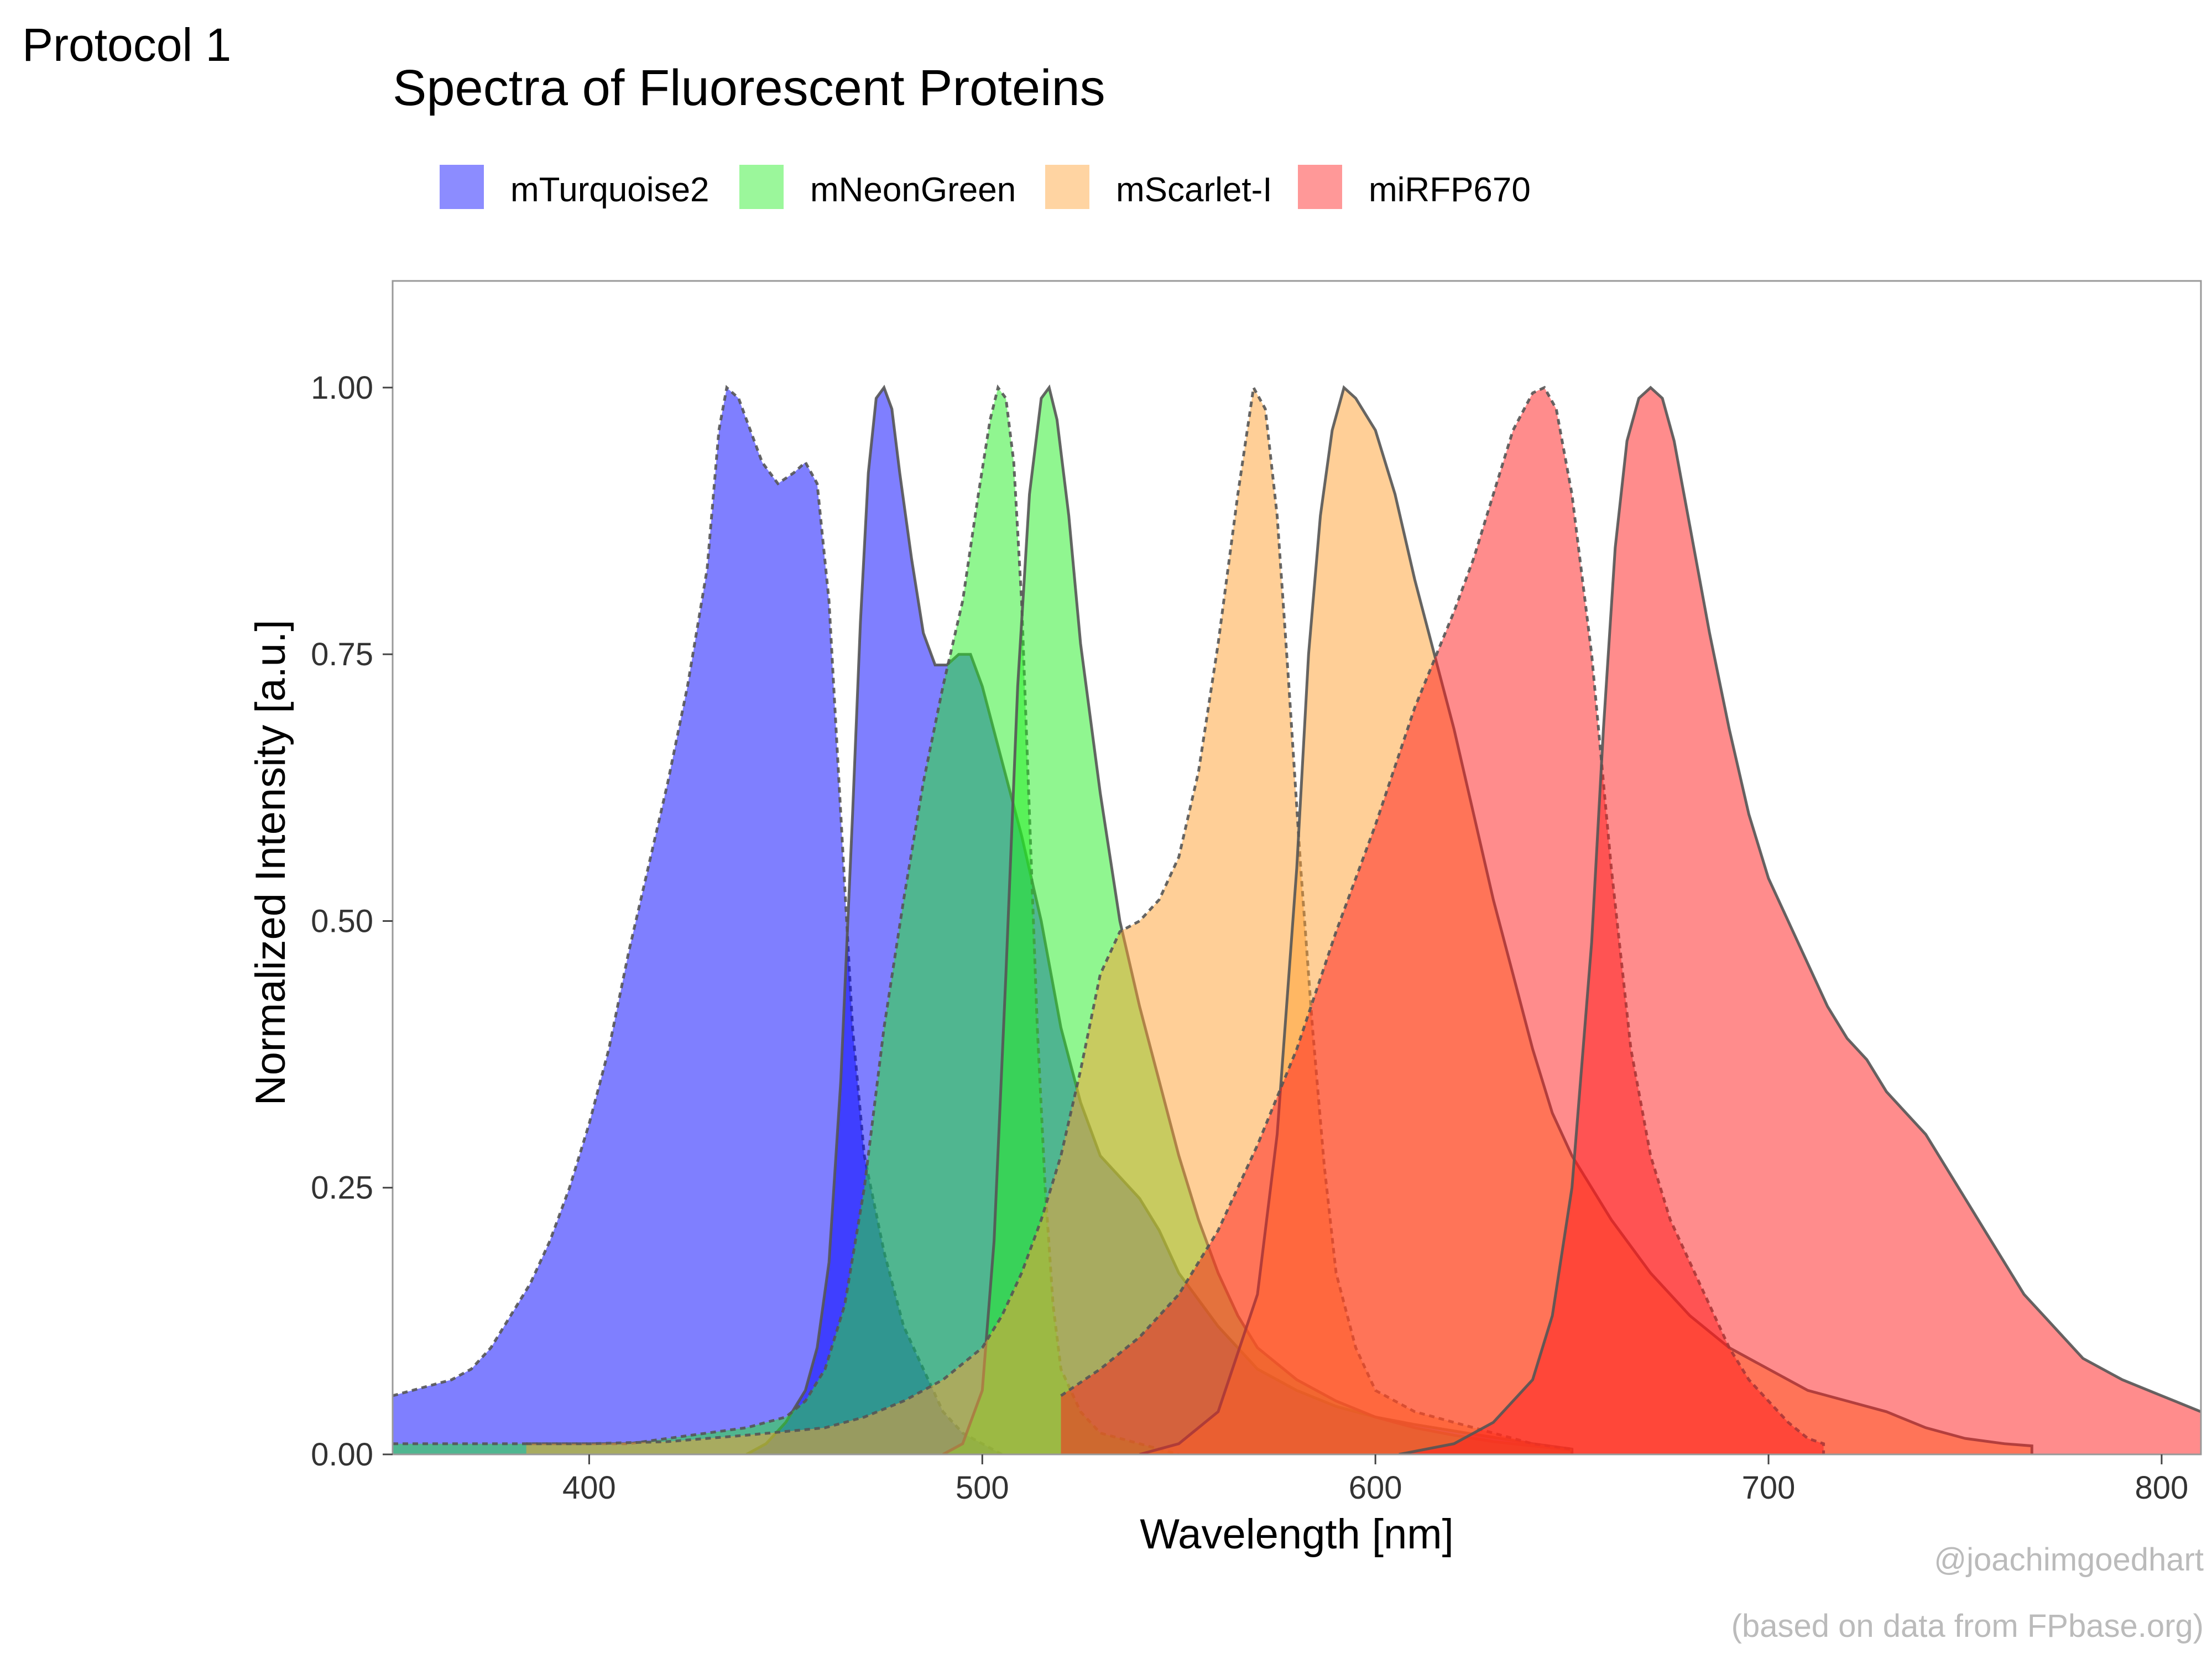  Describe the element at coordinates (342, 388) in the screenshot. I see `y-tick-label-4: 1.00` at that location.